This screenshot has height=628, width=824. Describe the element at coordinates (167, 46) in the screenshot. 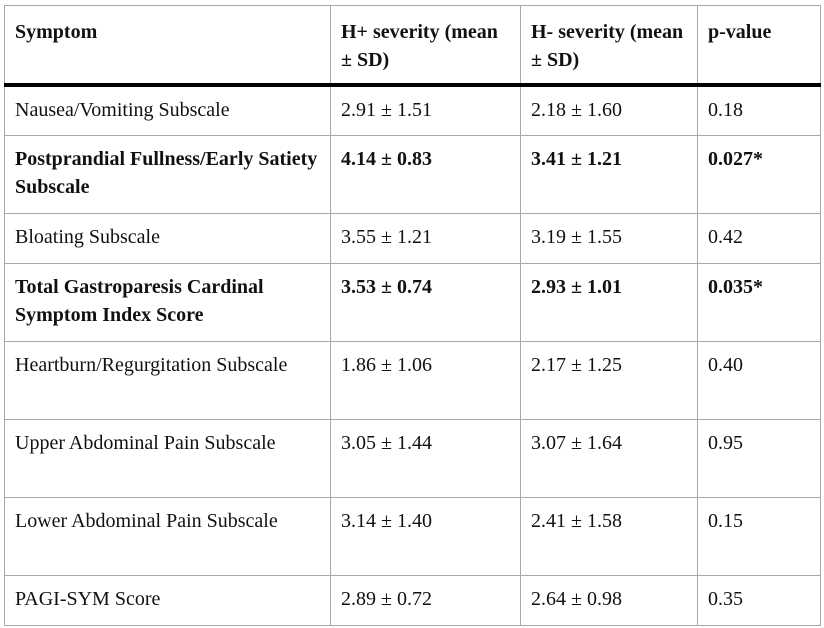

I see `header-symptom: Symptom` at that location.